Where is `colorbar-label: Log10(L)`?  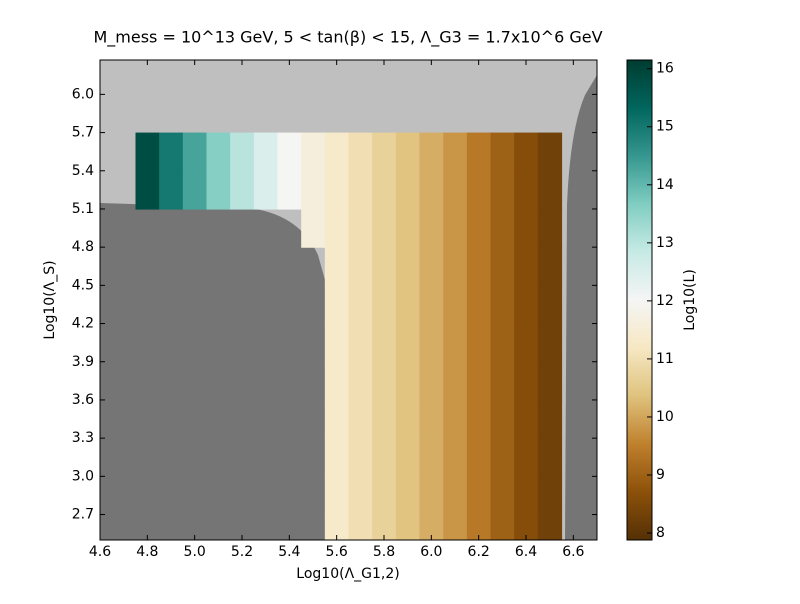 colorbar-label: Log10(L) is located at coordinates (690, 300).